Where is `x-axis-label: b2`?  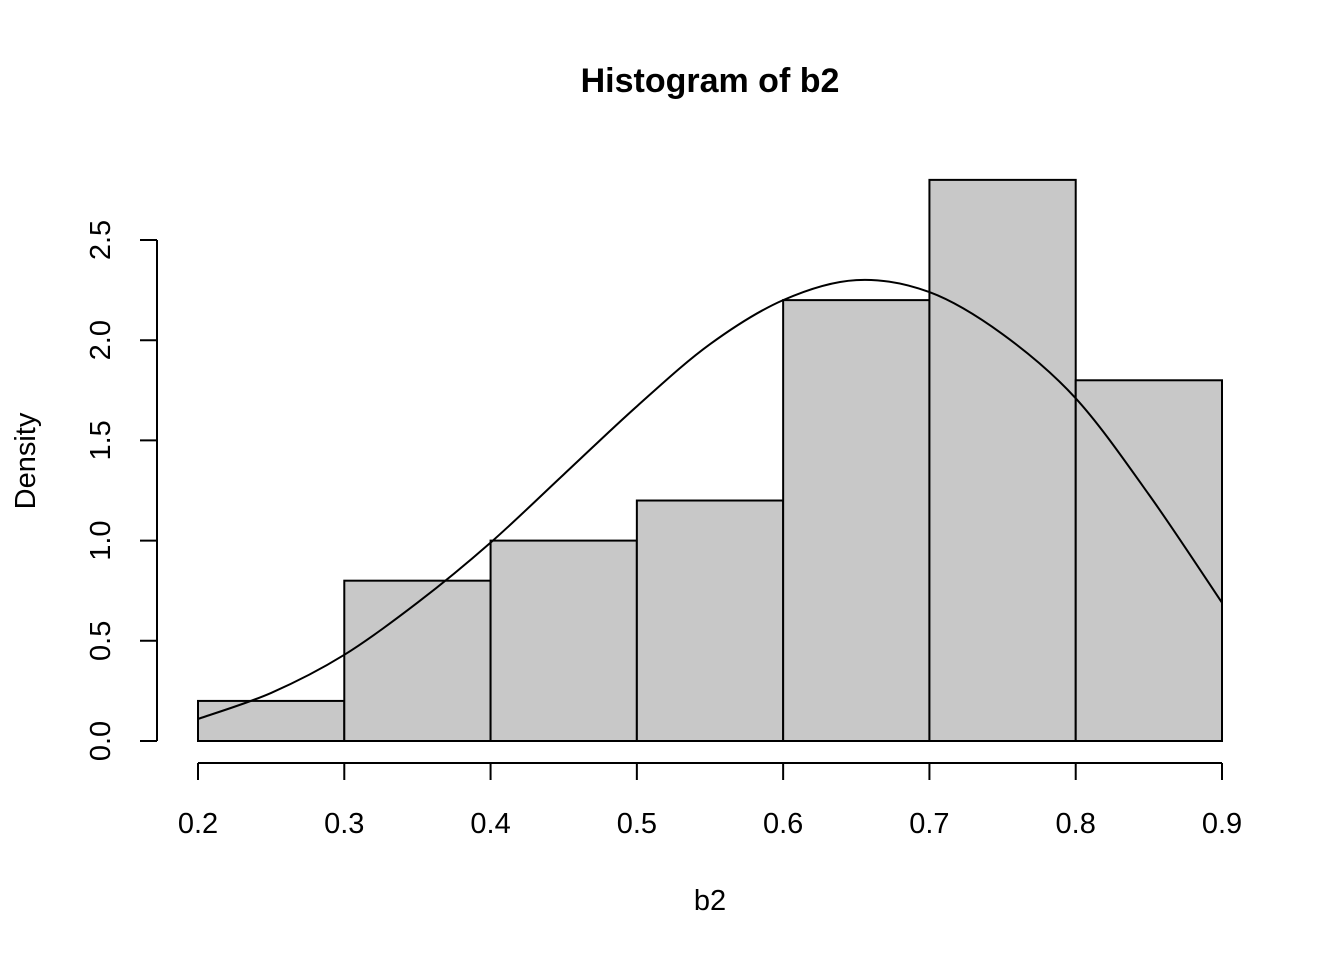 x-axis-label: b2 is located at coordinates (710, 901).